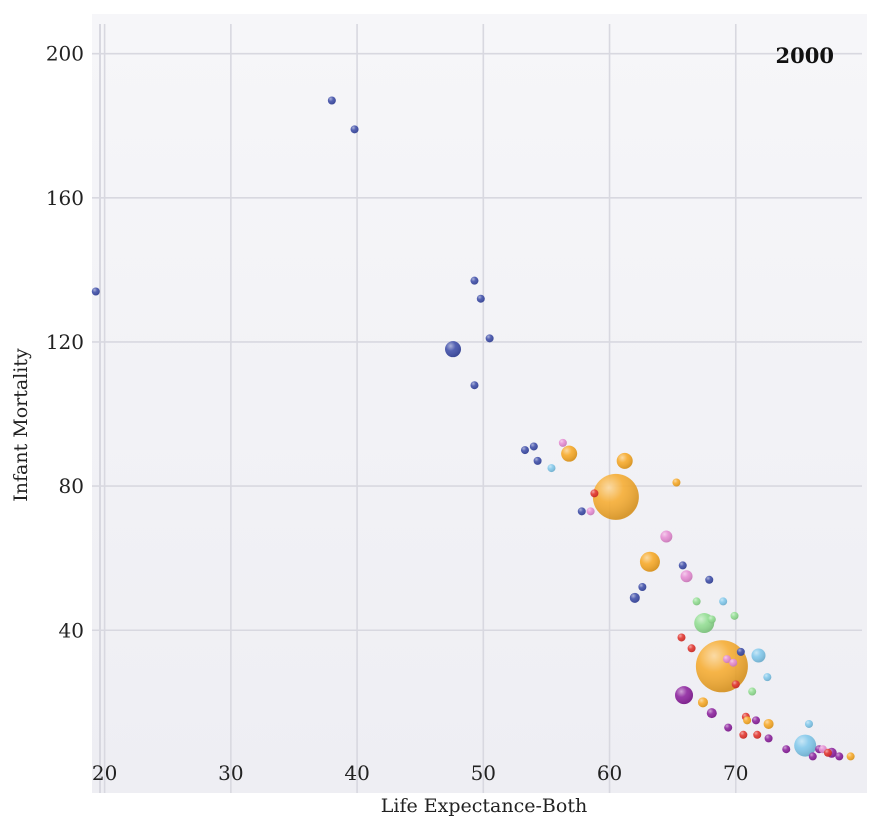 This screenshot has height=835, width=890. Describe the element at coordinates (484, 806) in the screenshot. I see `x-axis-label: Life Expectance-Both` at that location.